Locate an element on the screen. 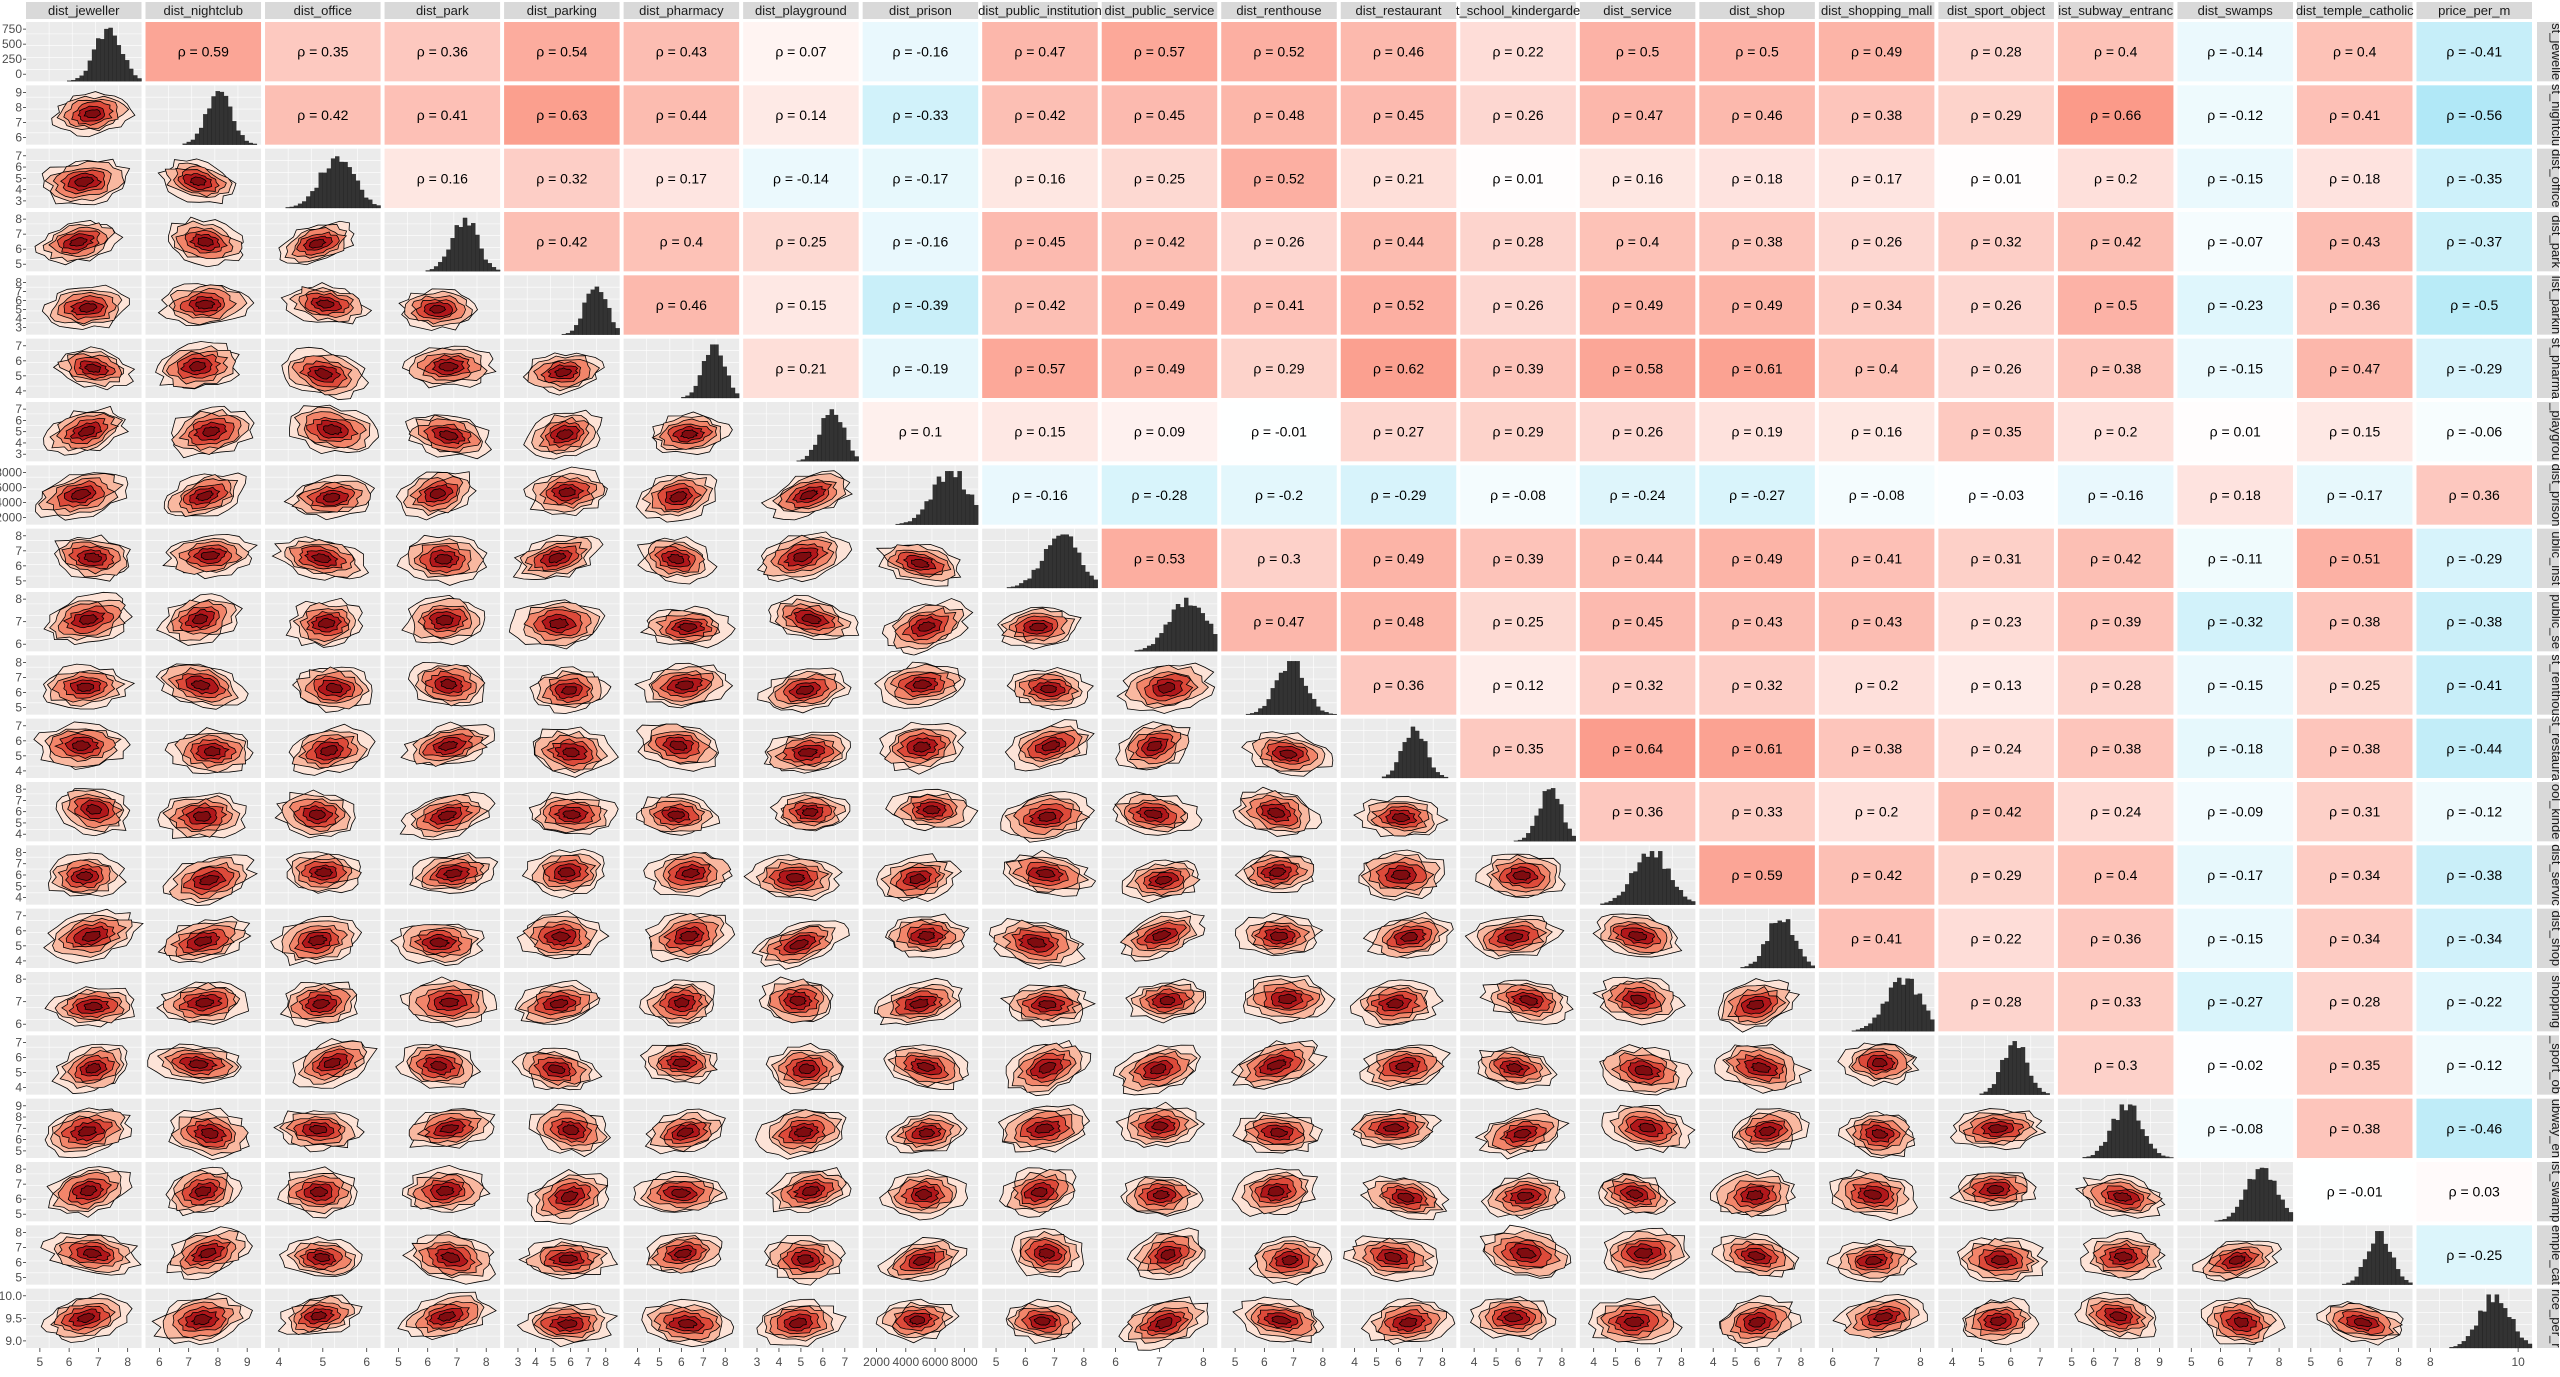  correlation-value: ρ = 0.29 is located at coordinates (1278, 368).